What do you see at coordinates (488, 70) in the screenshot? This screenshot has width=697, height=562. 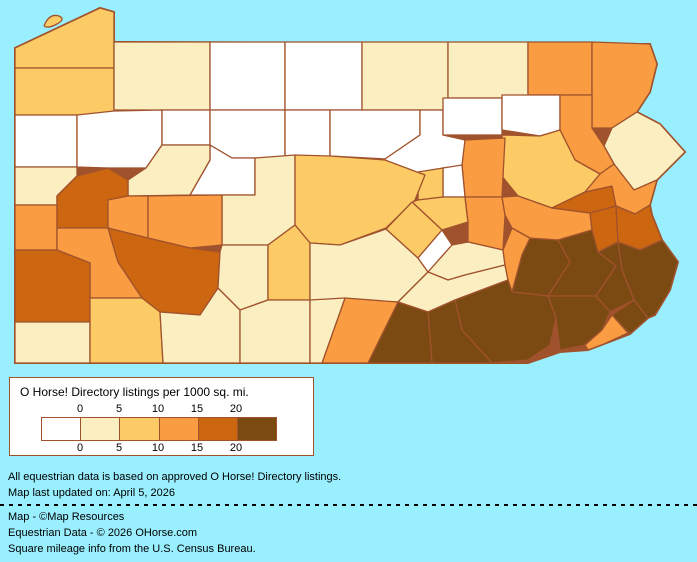 I see `county-bradford: Bradford` at bounding box center [488, 70].